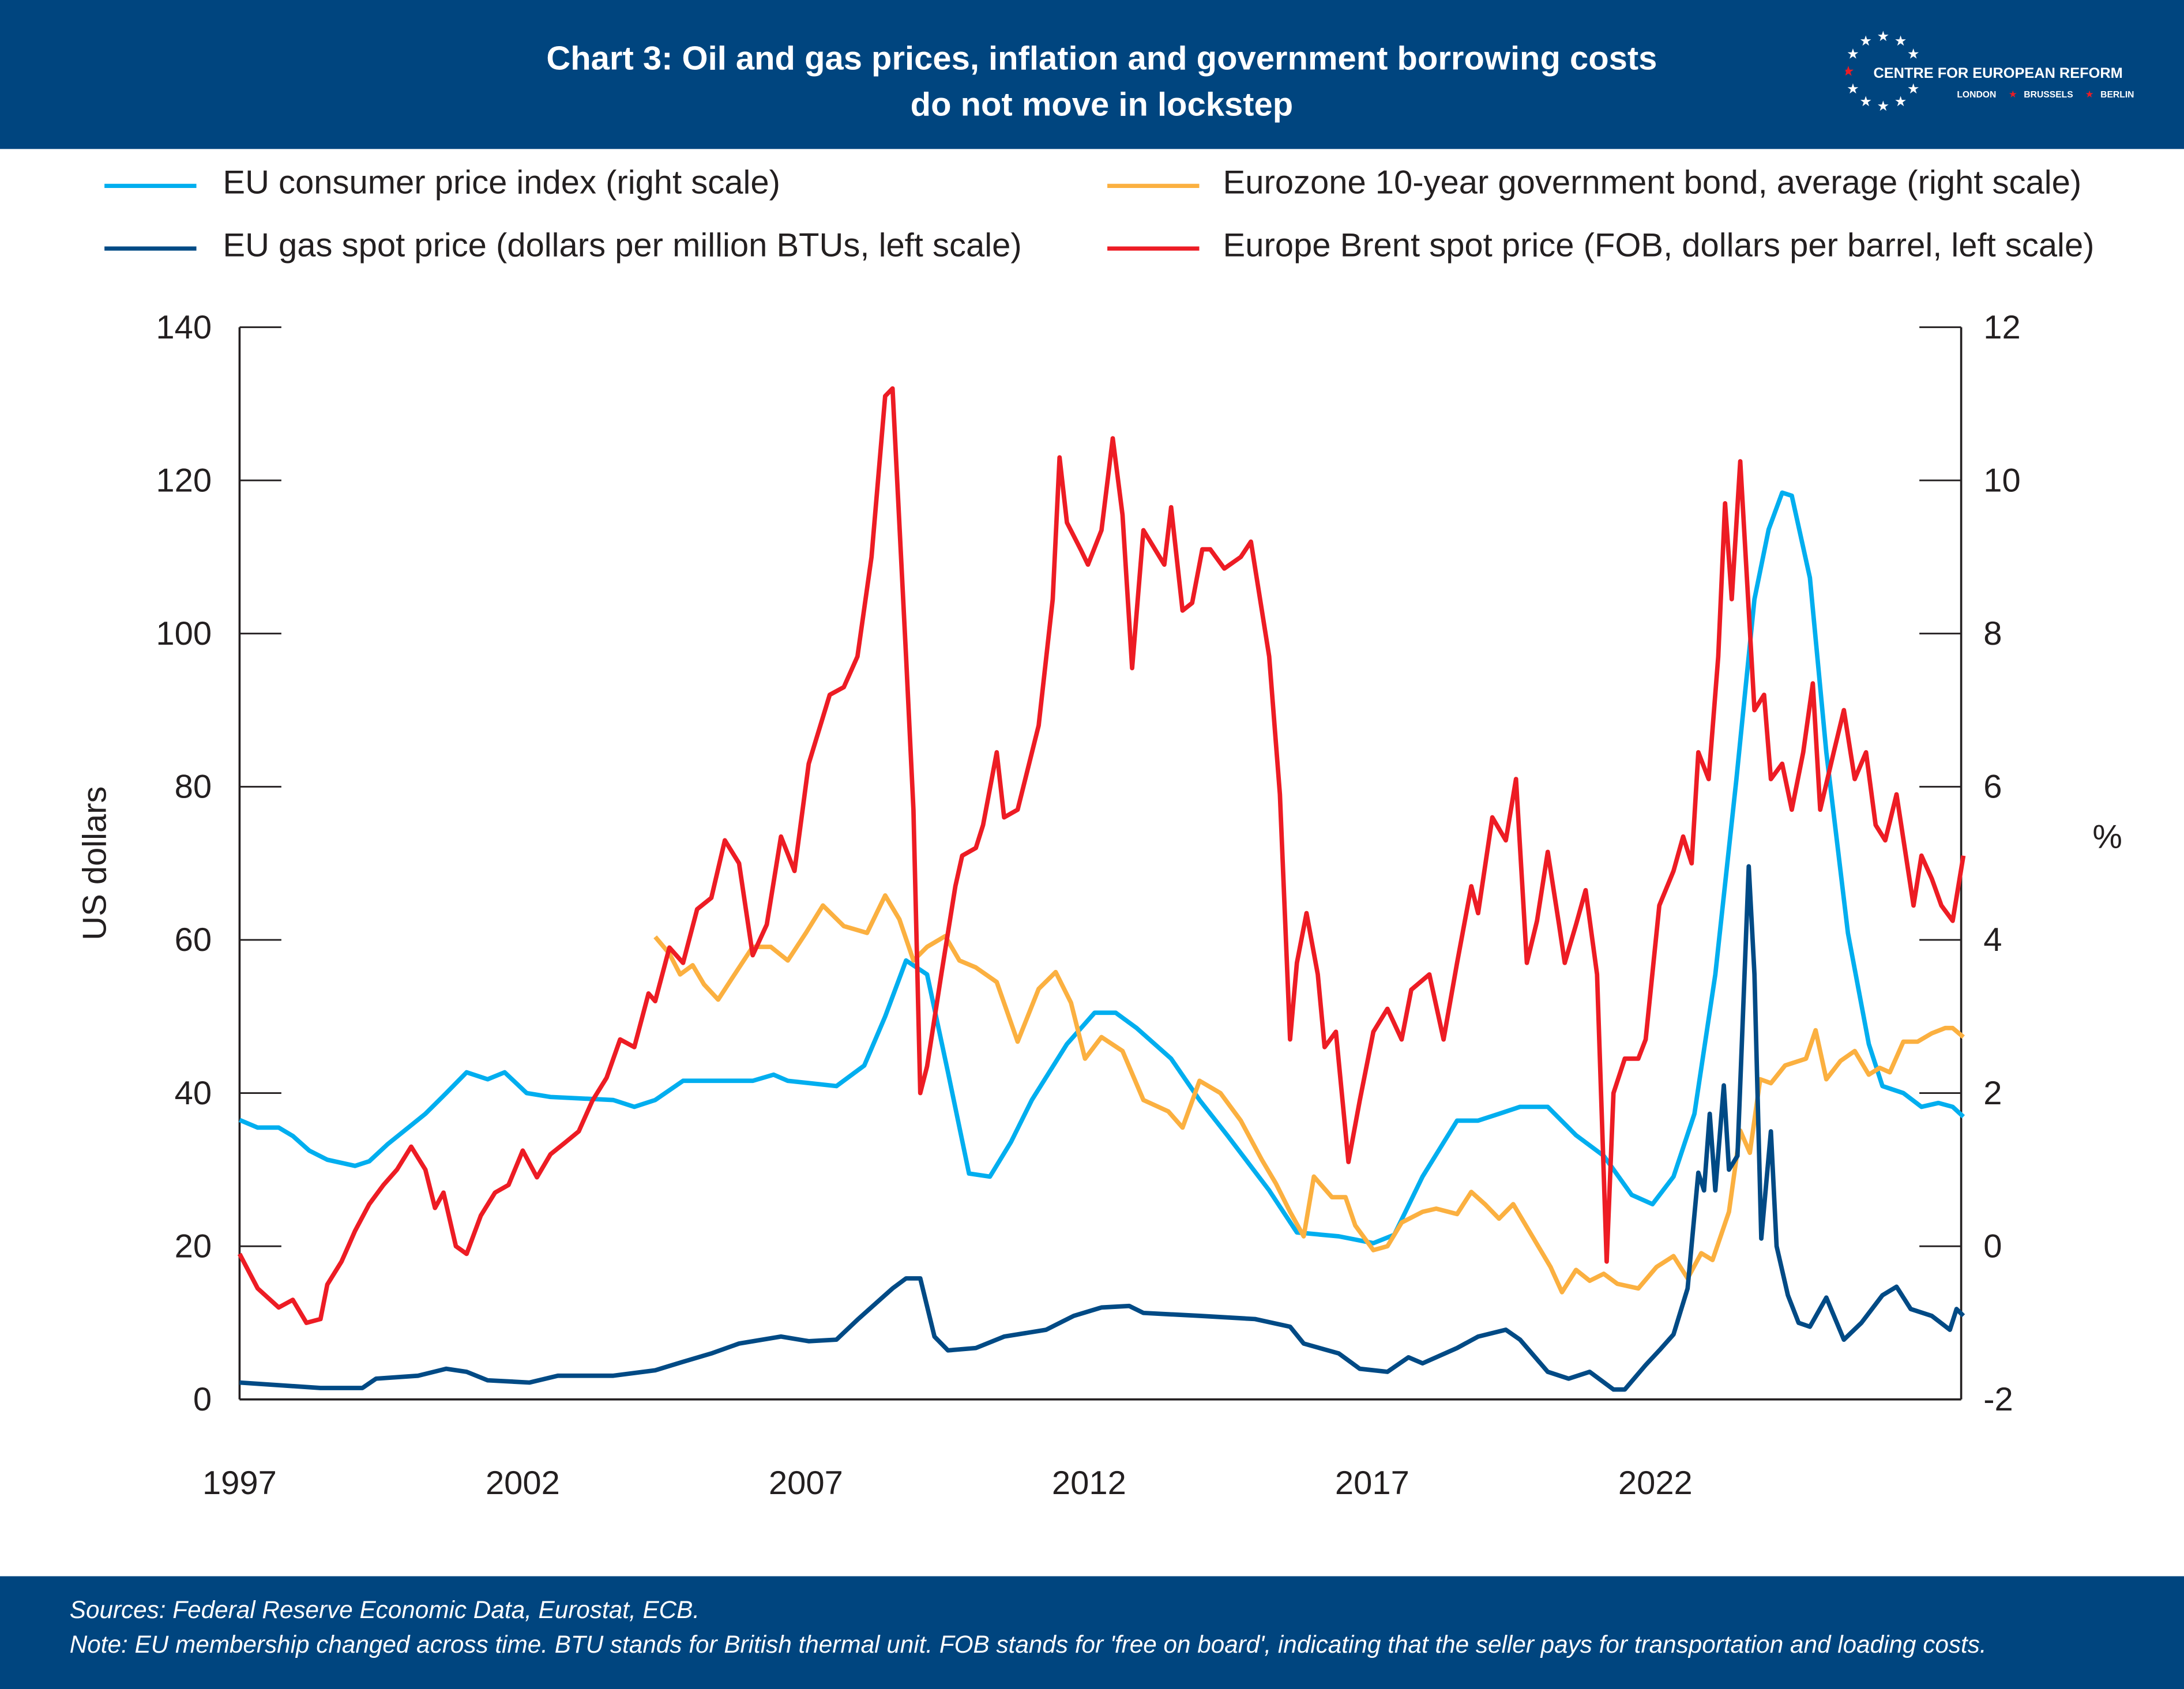 This screenshot has height=1689, width=2184. I want to click on y-axis-label-left: US dollars, so click(95, 863).